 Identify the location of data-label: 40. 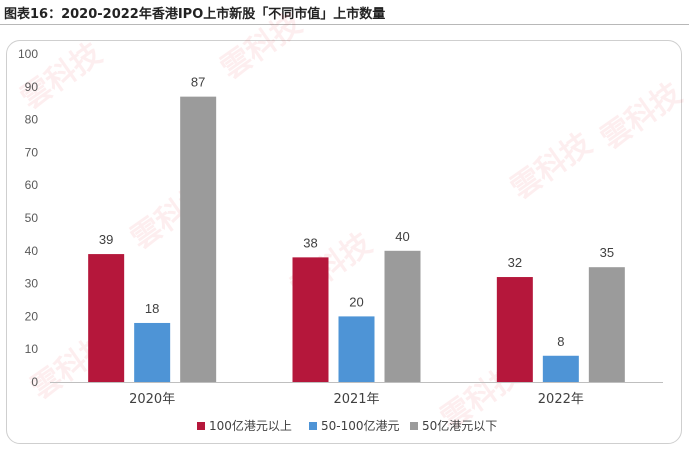
(402, 236).